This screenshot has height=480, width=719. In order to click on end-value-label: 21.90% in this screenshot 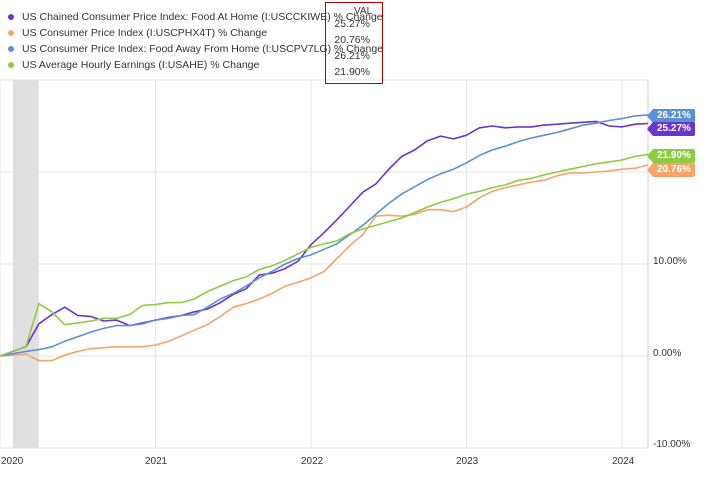, I will do `click(671, 156)`.